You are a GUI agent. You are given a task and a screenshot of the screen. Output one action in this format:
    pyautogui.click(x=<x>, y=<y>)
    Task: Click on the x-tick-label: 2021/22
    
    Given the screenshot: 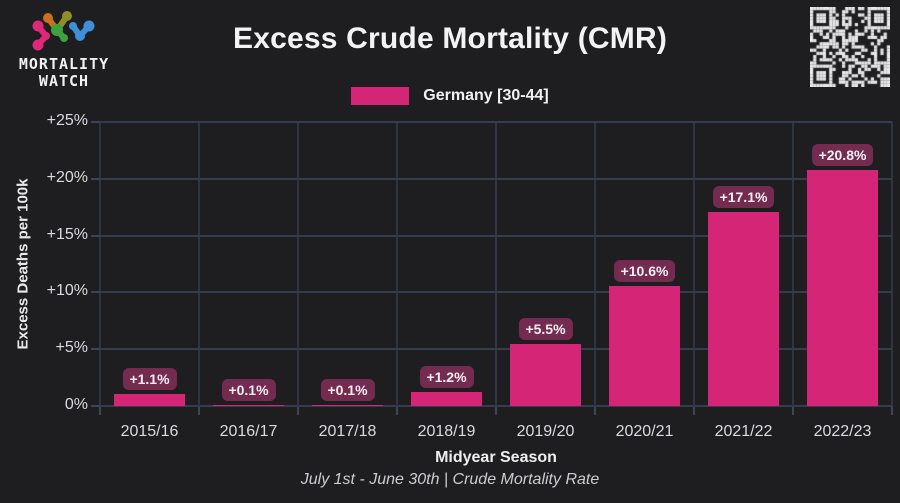 What is the action you would take?
    pyautogui.click(x=743, y=431)
    